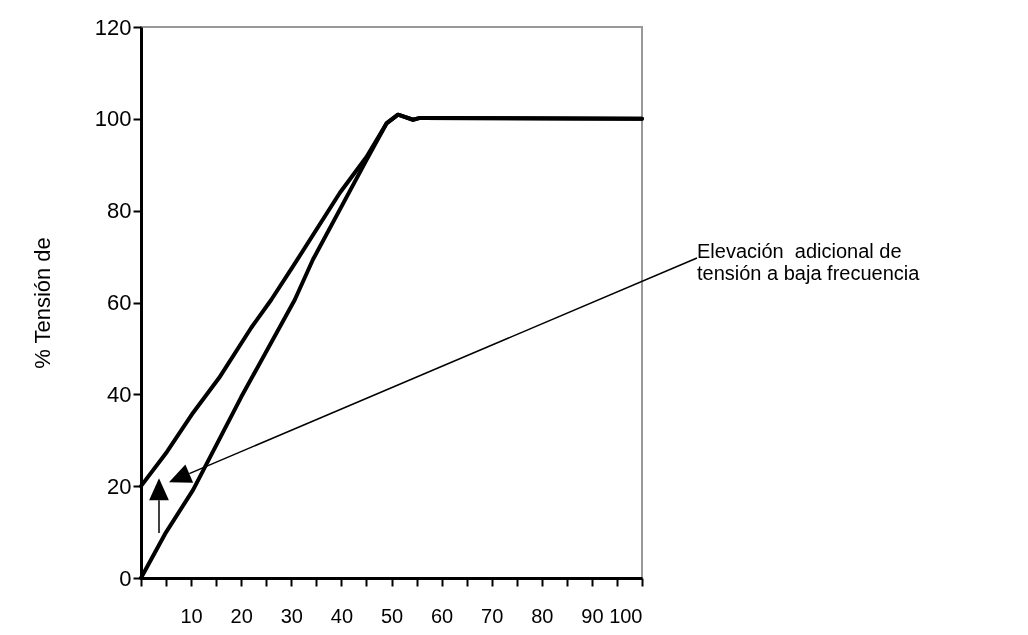  What do you see at coordinates (542, 615) in the screenshot?
I see `x-tick-label: 80` at bounding box center [542, 615].